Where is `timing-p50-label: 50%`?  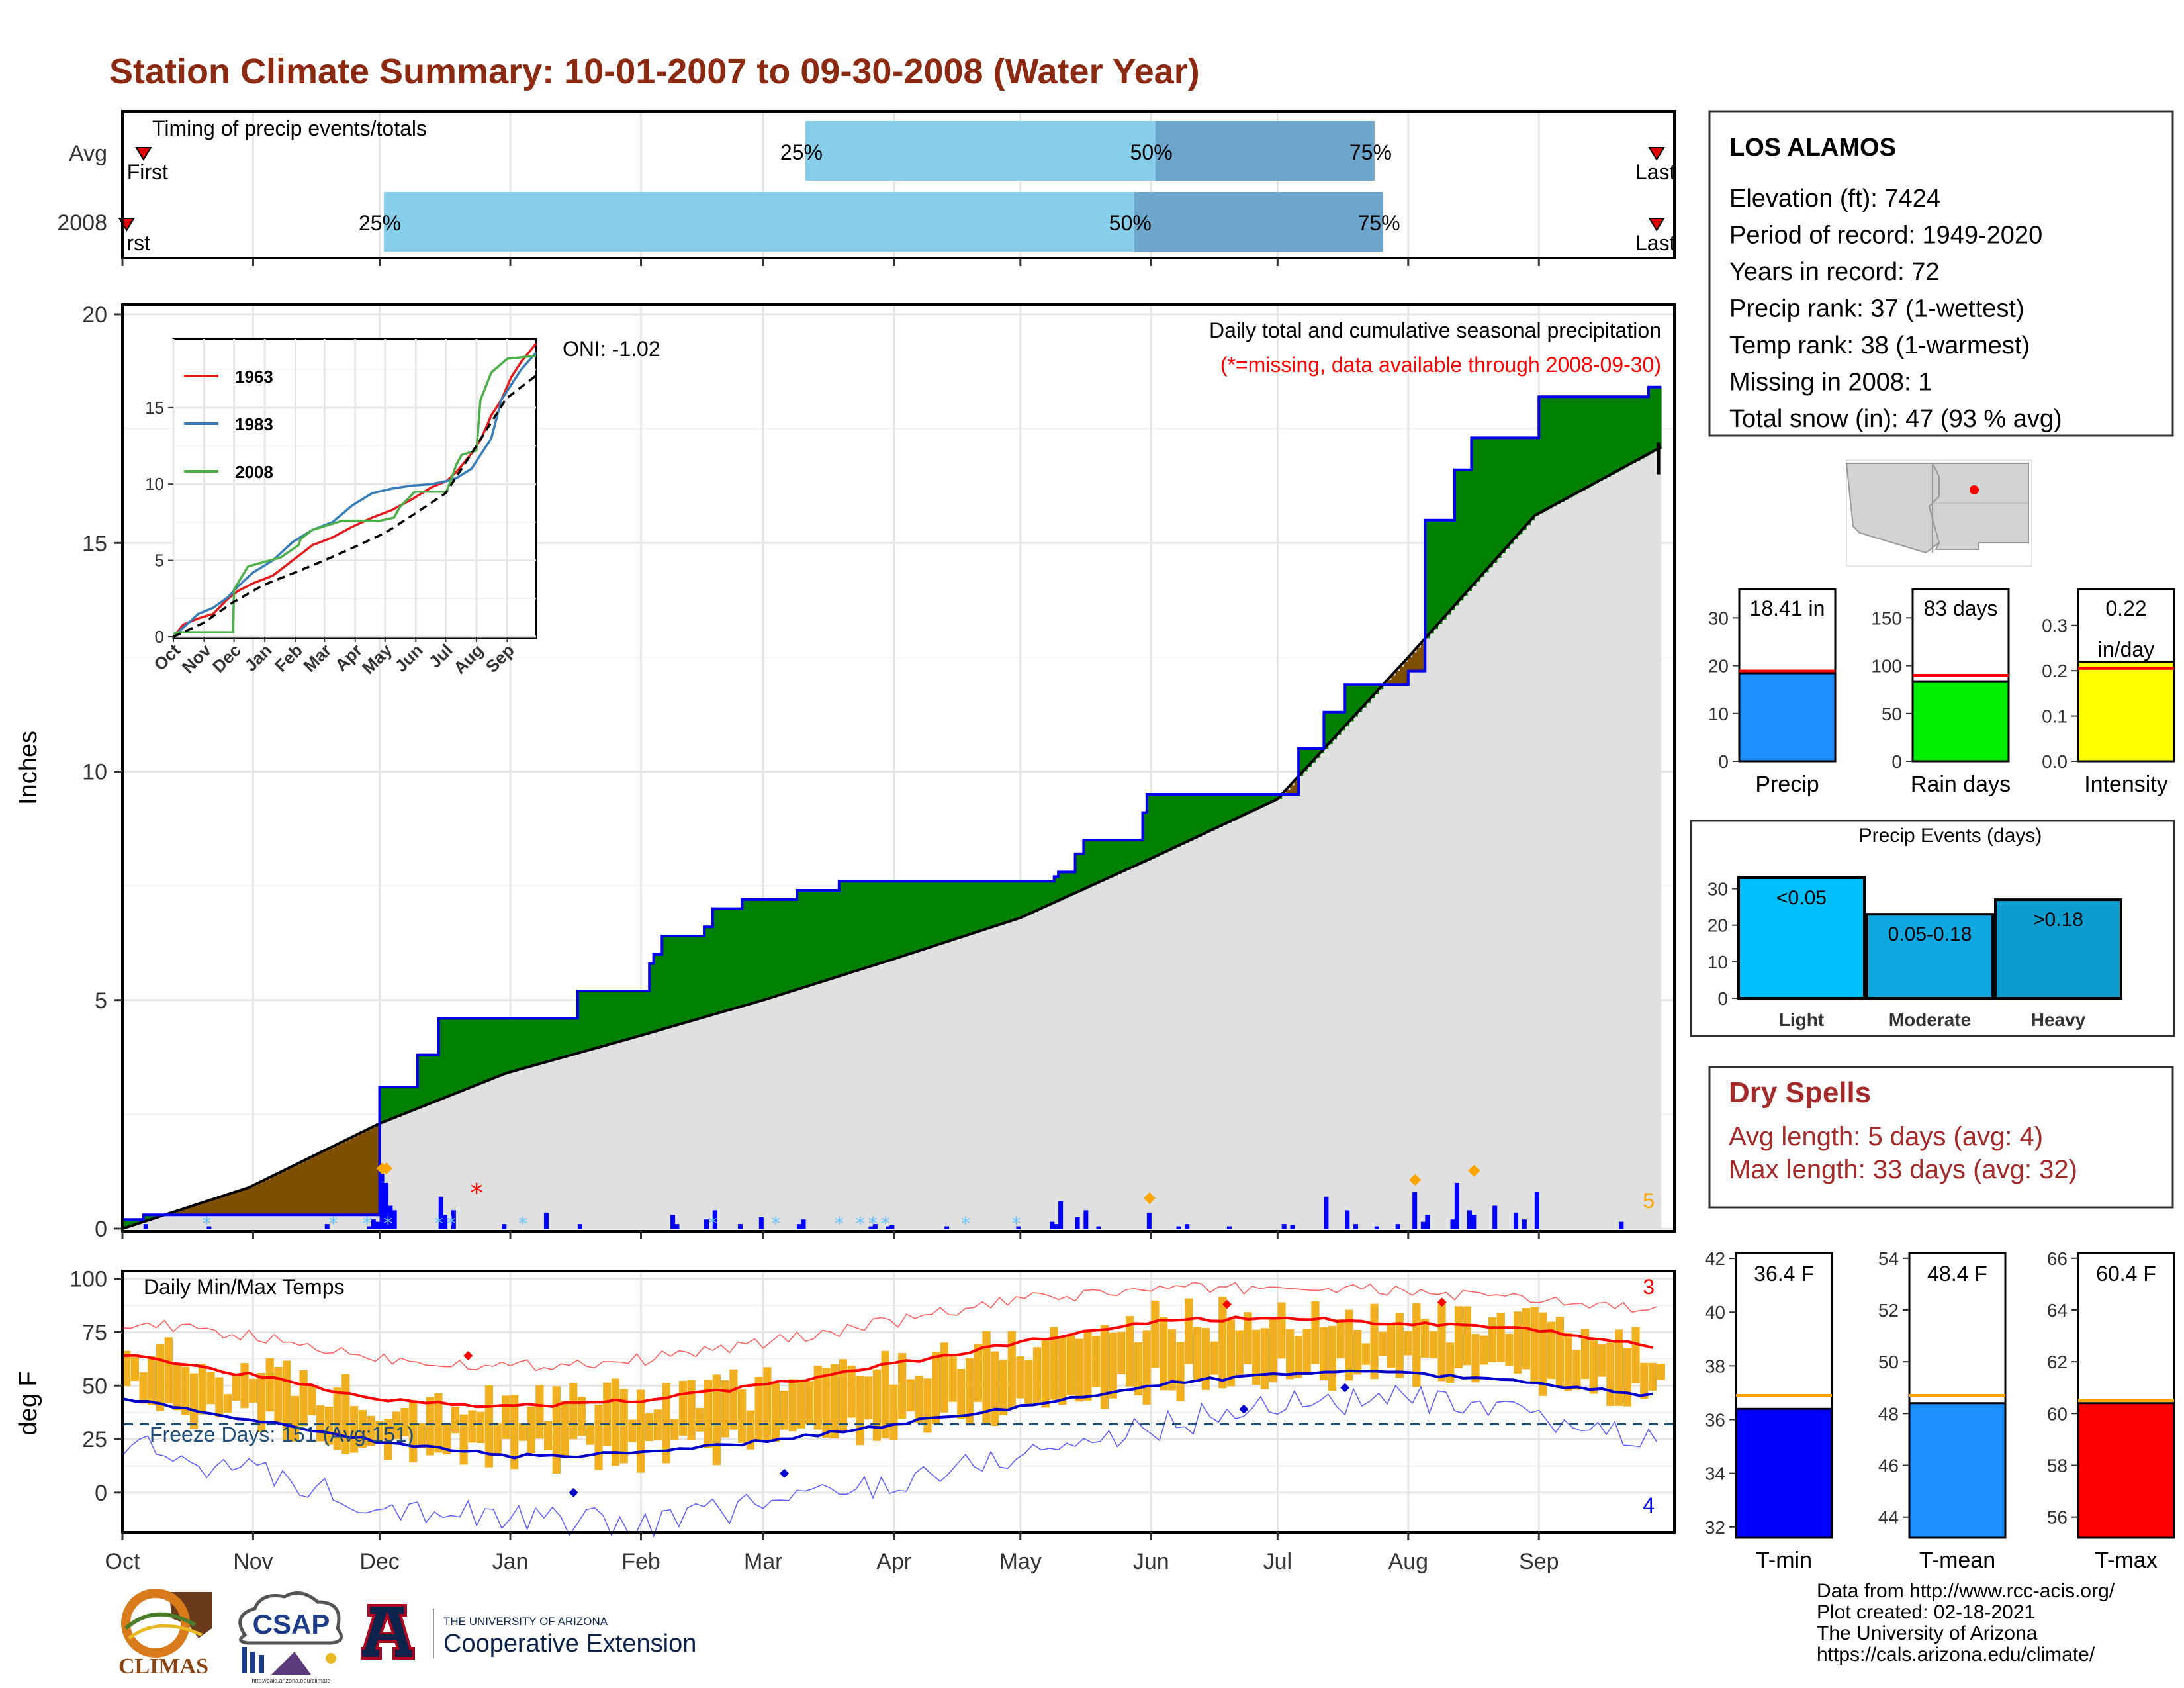 timing-p50-label: 50% is located at coordinates (1130, 223).